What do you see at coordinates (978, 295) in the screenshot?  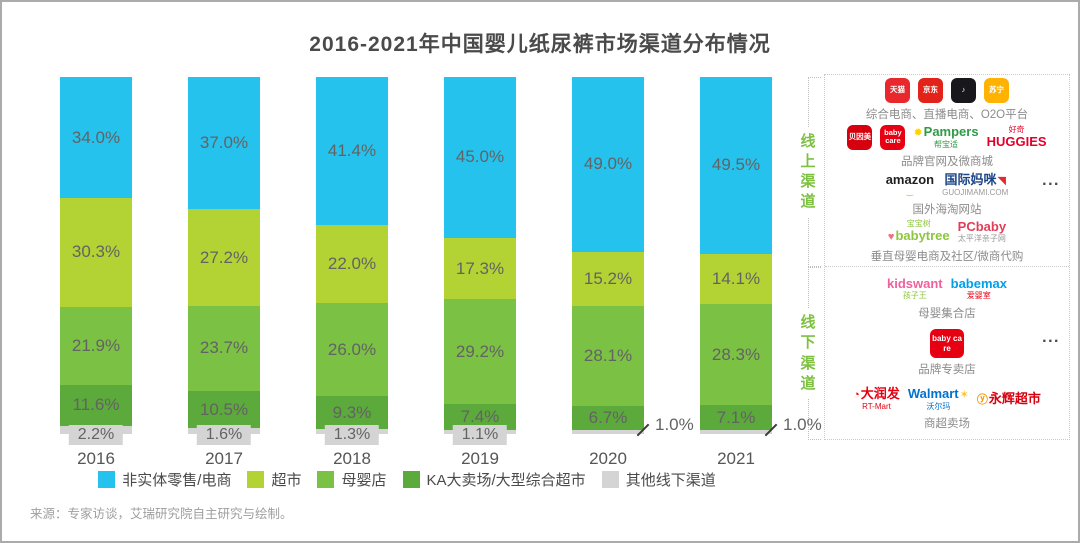 I see `babemax-logo-sub: 爱婴室` at bounding box center [978, 295].